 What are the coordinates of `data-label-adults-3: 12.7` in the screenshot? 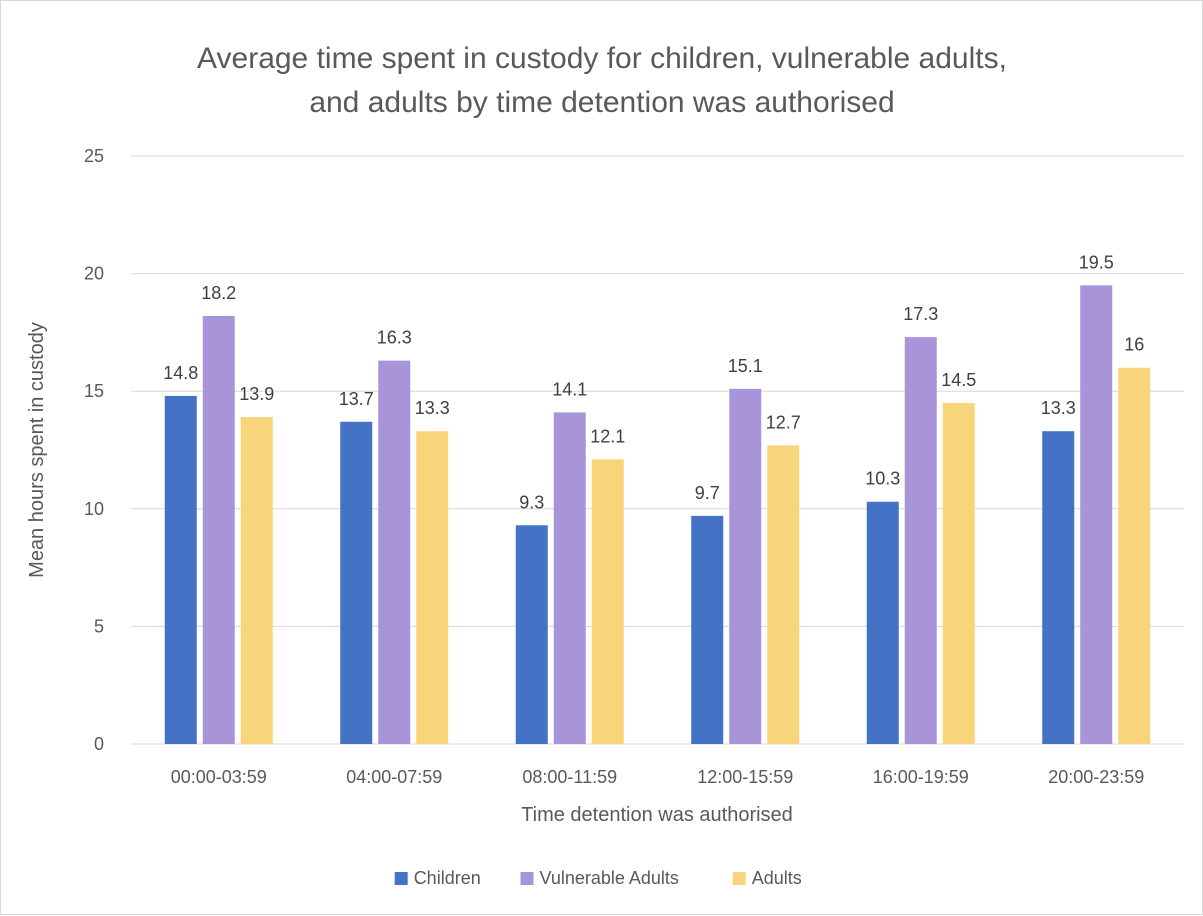 It's located at (783, 422).